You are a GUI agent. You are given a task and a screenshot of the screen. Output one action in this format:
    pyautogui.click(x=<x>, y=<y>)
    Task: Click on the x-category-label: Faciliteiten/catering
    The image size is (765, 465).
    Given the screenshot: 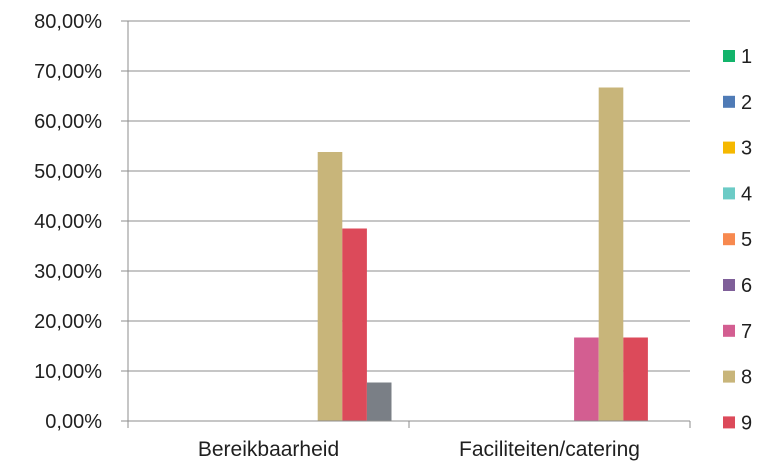 What is the action you would take?
    pyautogui.click(x=549, y=449)
    